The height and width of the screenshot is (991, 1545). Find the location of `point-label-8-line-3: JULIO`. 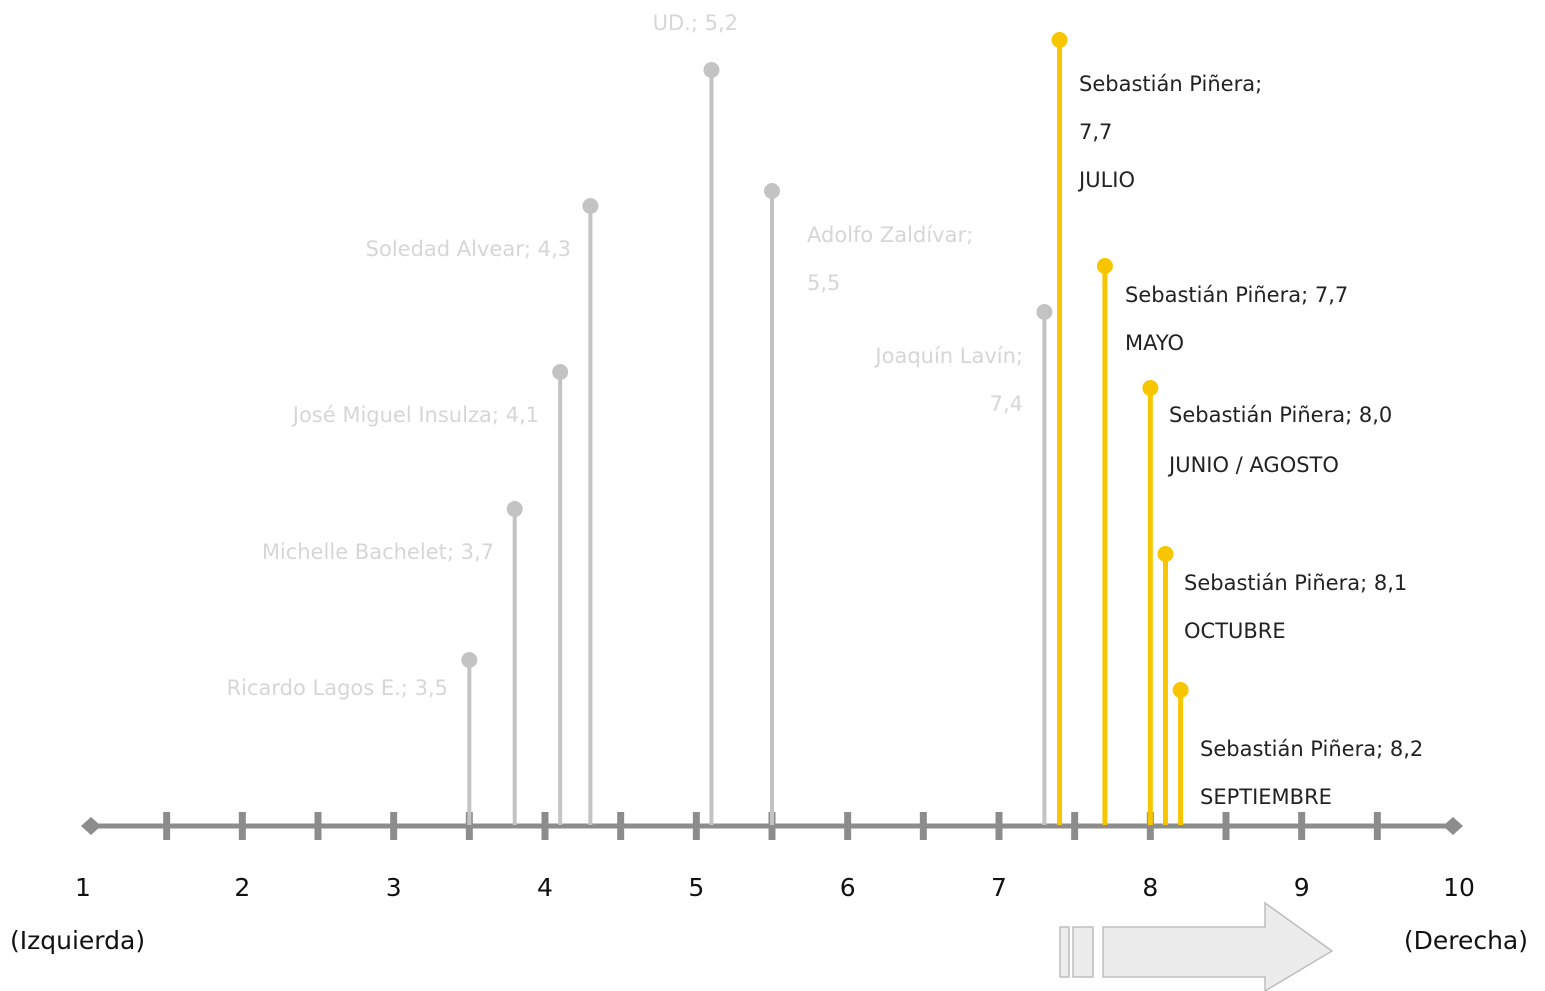

point-label-8-line-3: JULIO is located at coordinates (1106, 180).